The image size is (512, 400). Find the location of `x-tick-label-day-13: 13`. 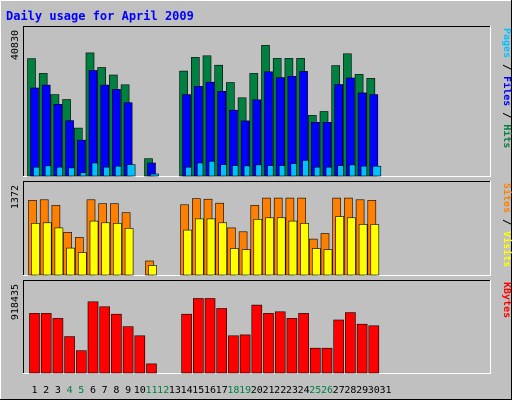

x-tick-label-day-13: 13 is located at coordinates (175, 390).